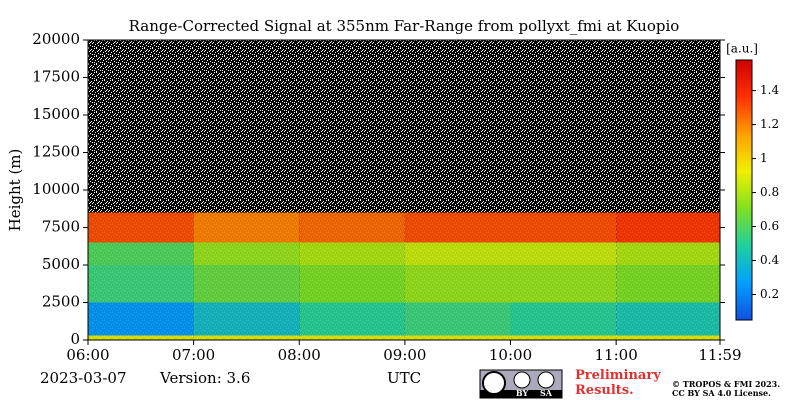 The image size is (800, 400). What do you see at coordinates (56, 77) in the screenshot?
I see `y-tick-label: 17500` at bounding box center [56, 77].